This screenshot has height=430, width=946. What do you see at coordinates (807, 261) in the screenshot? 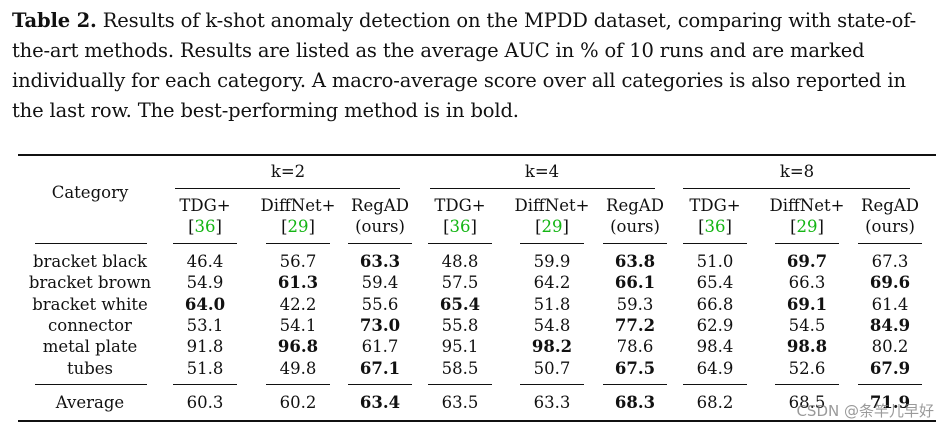
I see `table-cell: 69.7` at bounding box center [807, 261].